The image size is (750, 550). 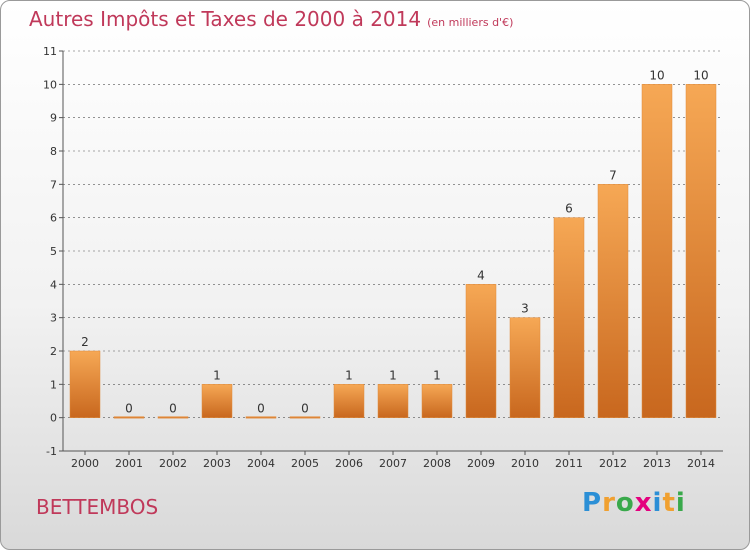 I want to click on x-tick-label: 2009, so click(x=481, y=463).